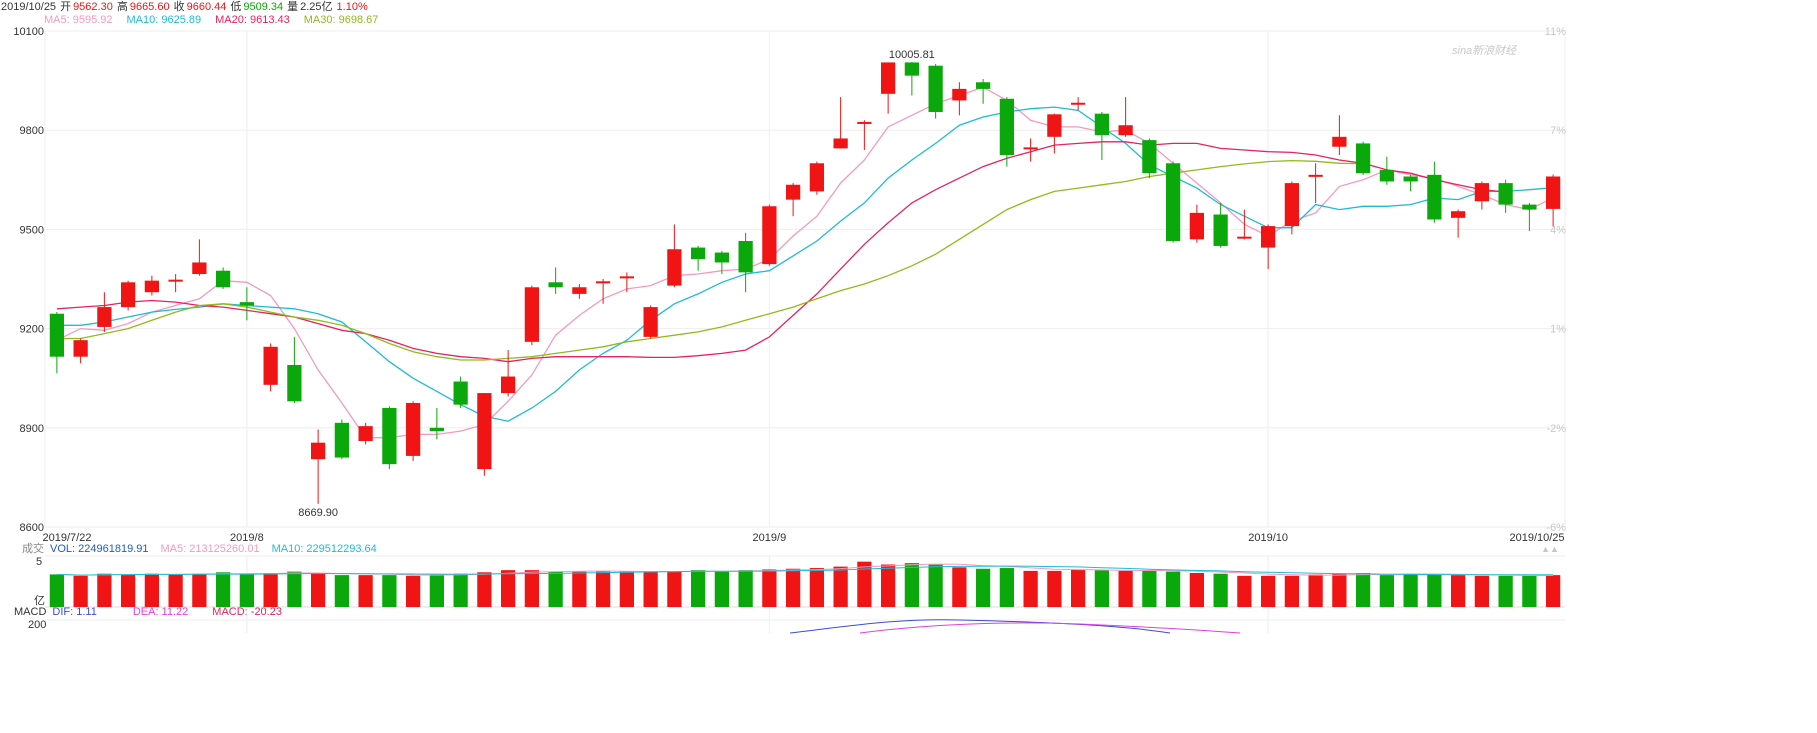 This screenshot has width=1817, height=733. Describe the element at coordinates (236, 7) in the screenshot. I see `low-label: 低` at that location.